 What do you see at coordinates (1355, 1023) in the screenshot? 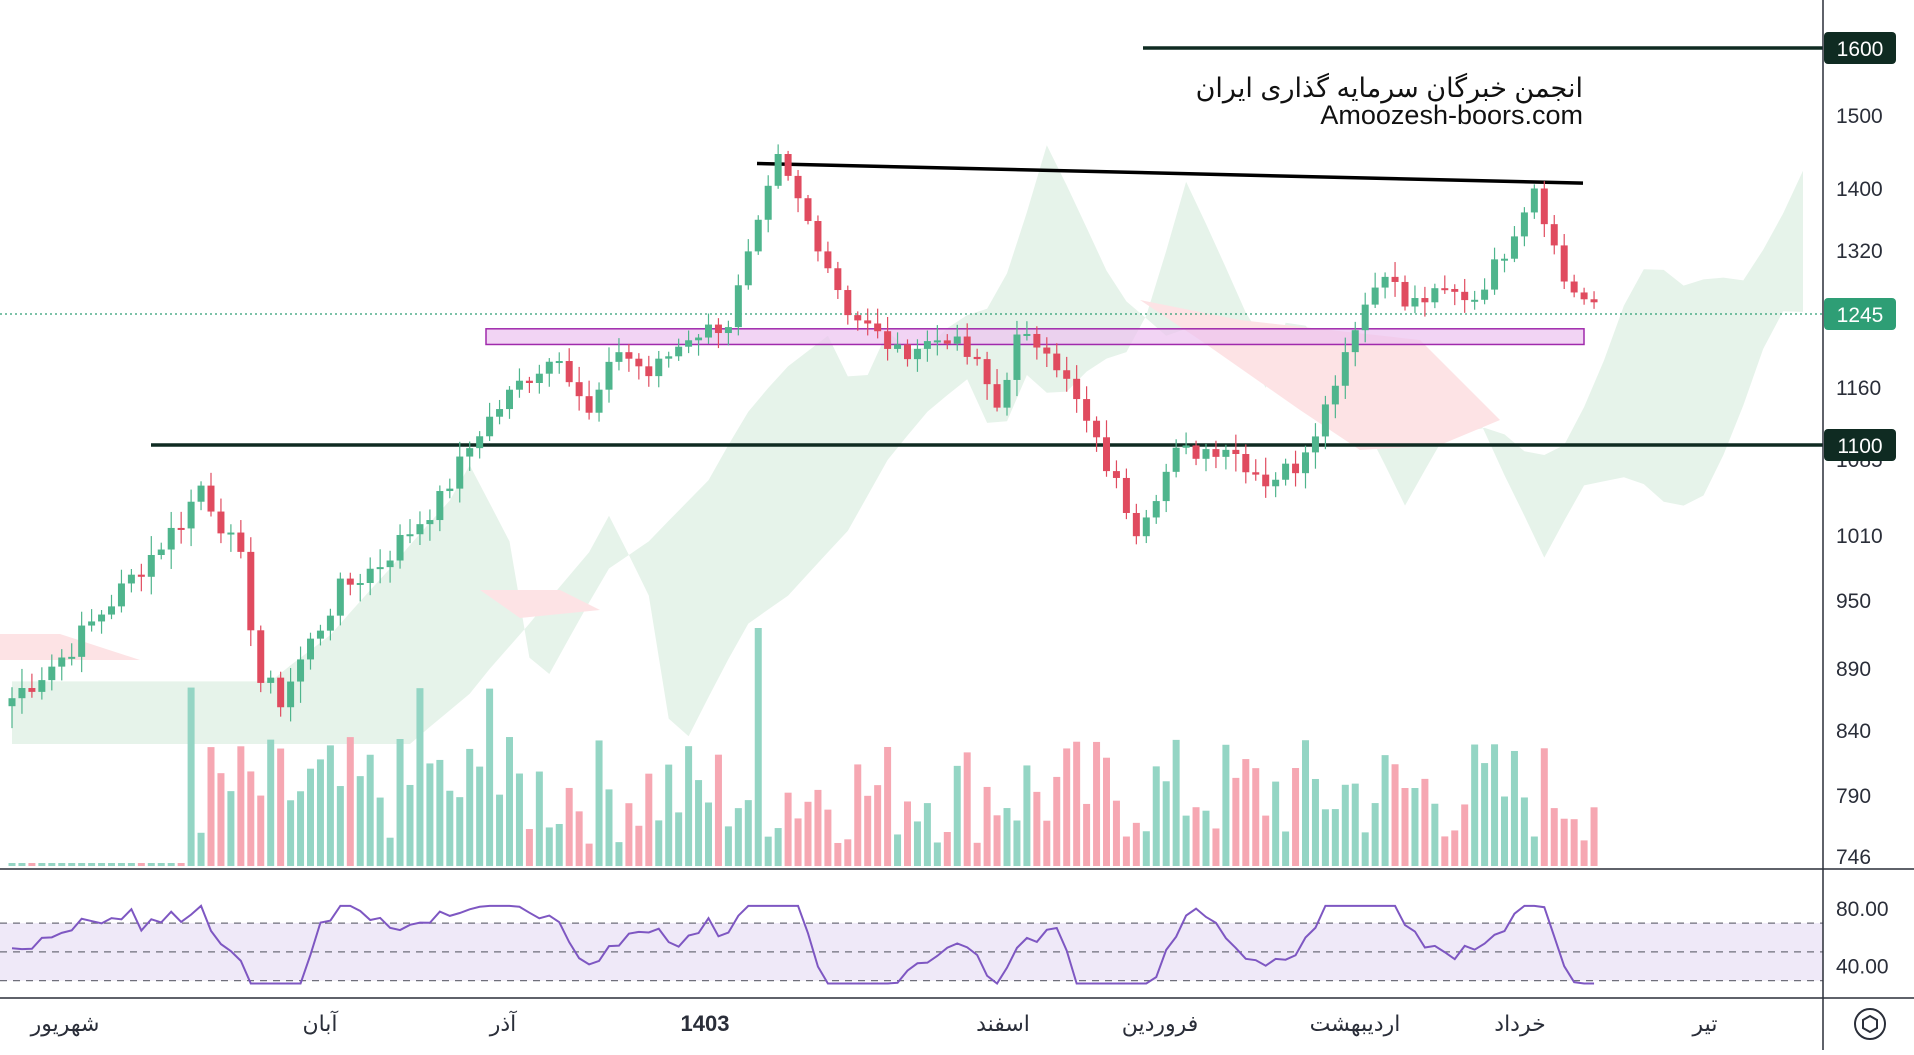
I see `time-tick-label: اردیبهشت` at bounding box center [1355, 1023].